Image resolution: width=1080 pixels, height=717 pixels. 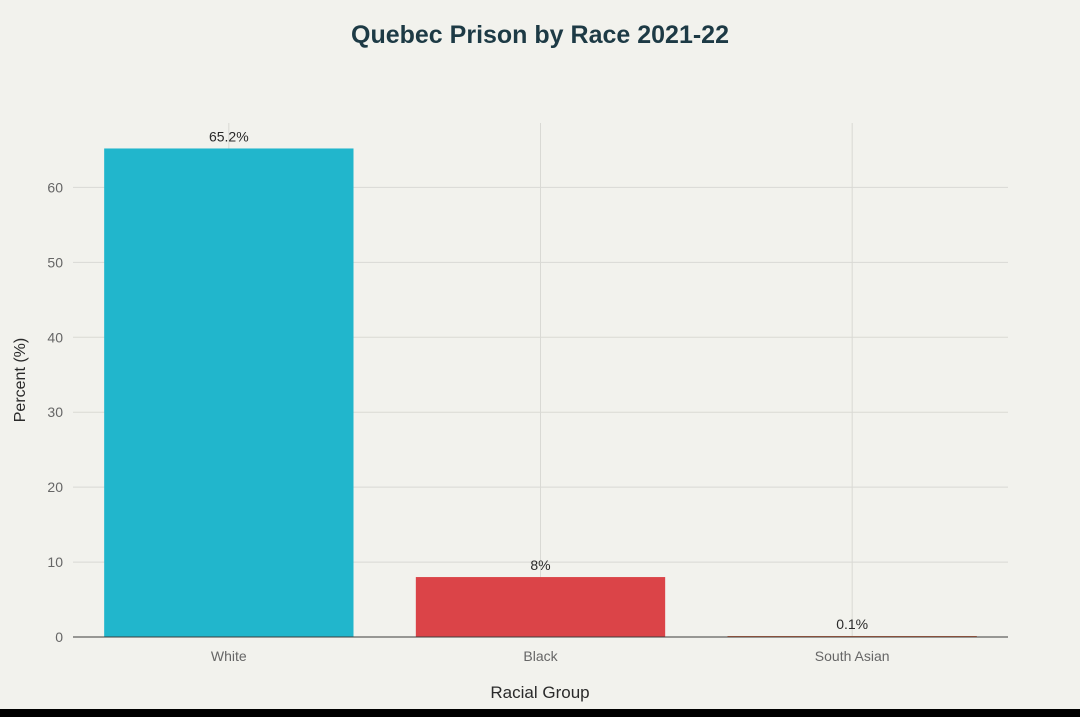 I want to click on y-tick-label: 0, so click(x=59, y=637).